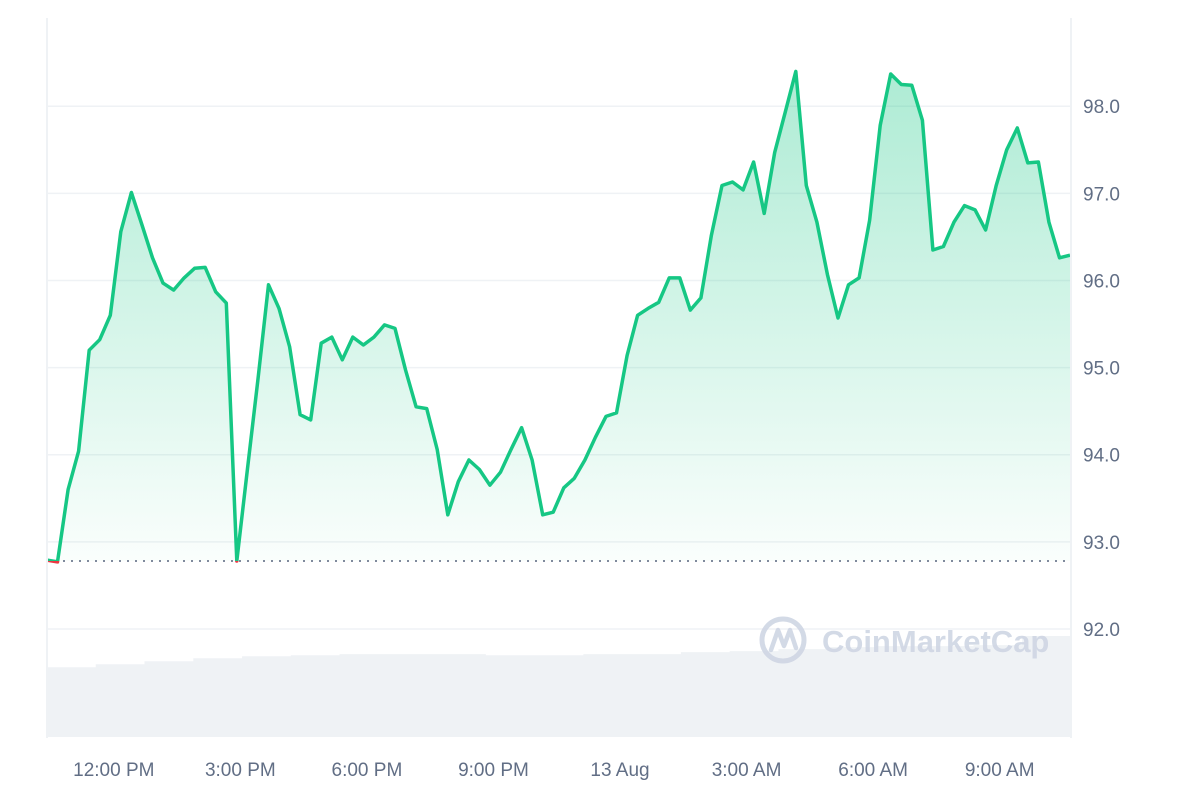 The height and width of the screenshot is (800, 1200). What do you see at coordinates (113, 770) in the screenshot?
I see `x-tick-label: 12:00 PM` at bounding box center [113, 770].